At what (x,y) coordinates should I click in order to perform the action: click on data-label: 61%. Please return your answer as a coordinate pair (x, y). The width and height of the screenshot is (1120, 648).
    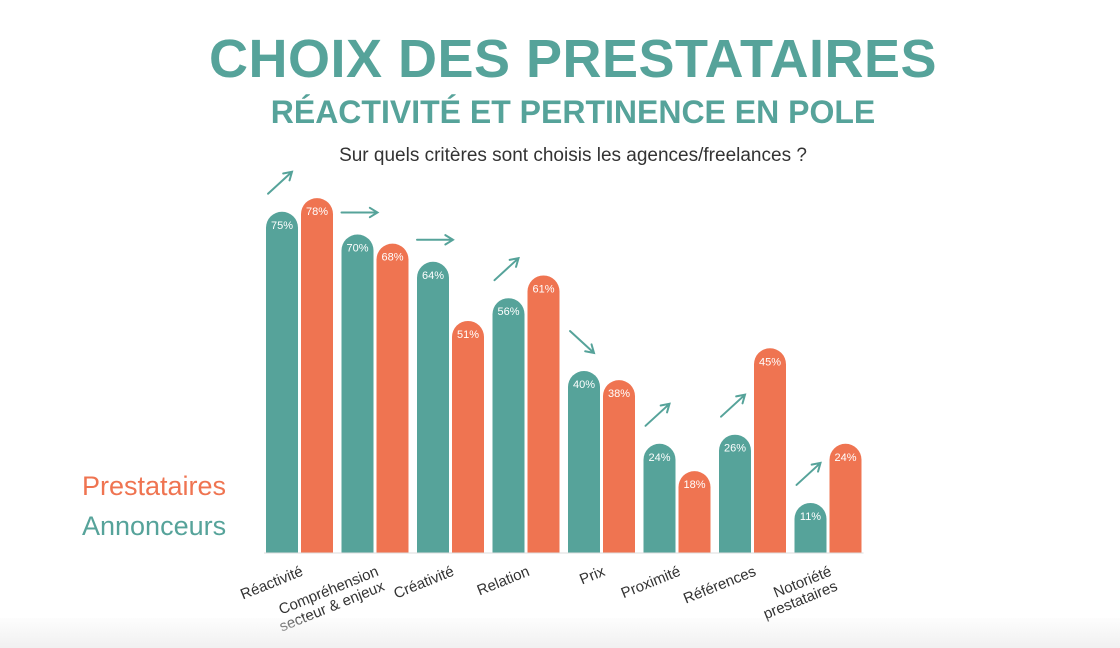
    Looking at the image, I should click on (543, 289).